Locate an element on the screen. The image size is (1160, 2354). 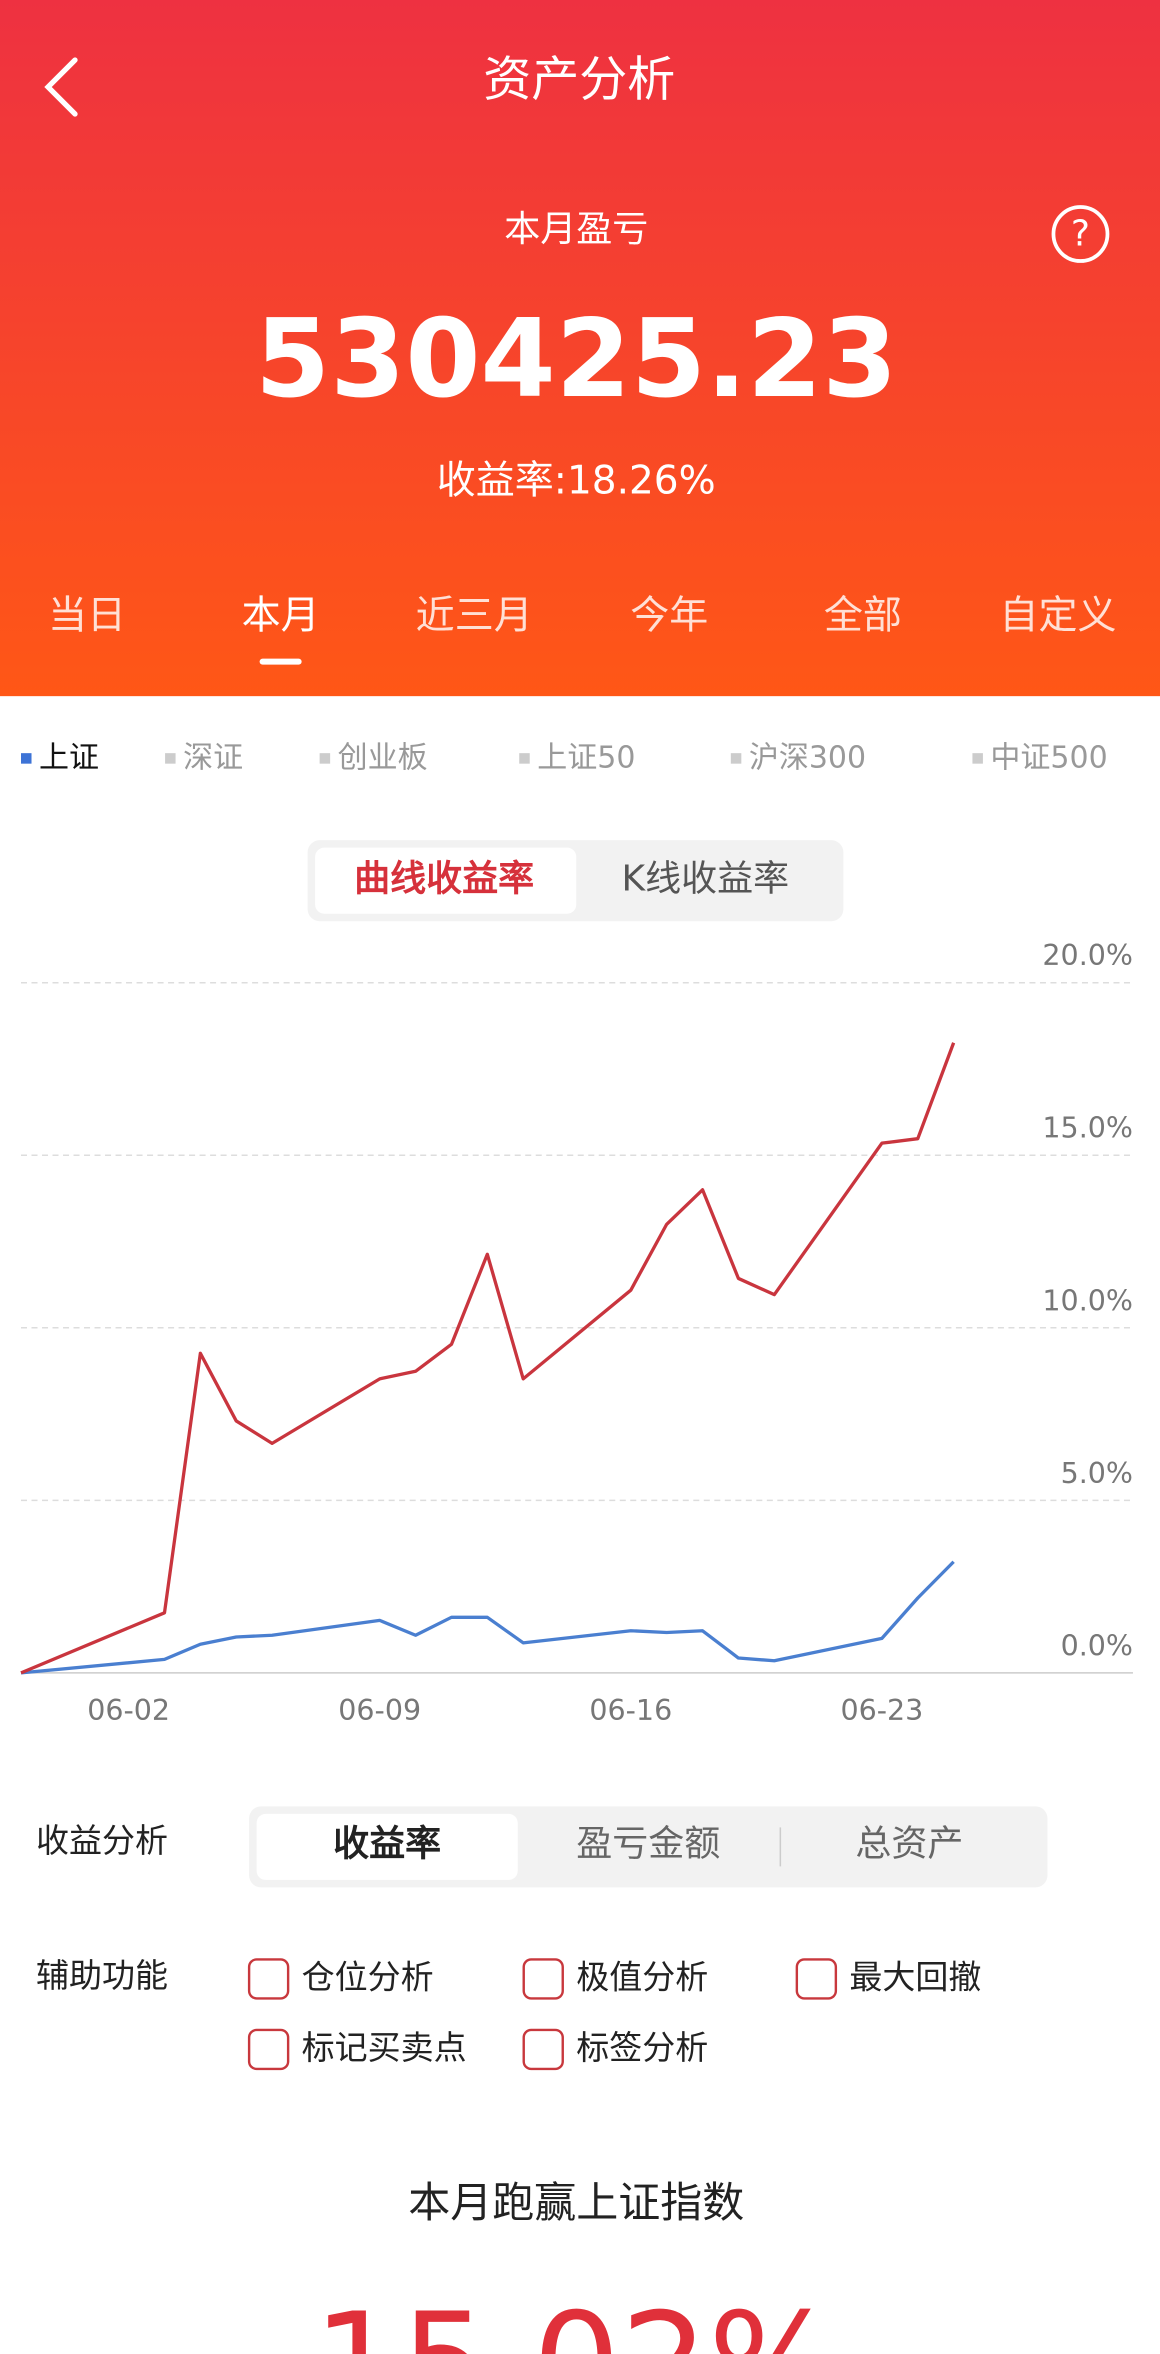
aux-option: 标记买卖点 is located at coordinates (384, 2047).